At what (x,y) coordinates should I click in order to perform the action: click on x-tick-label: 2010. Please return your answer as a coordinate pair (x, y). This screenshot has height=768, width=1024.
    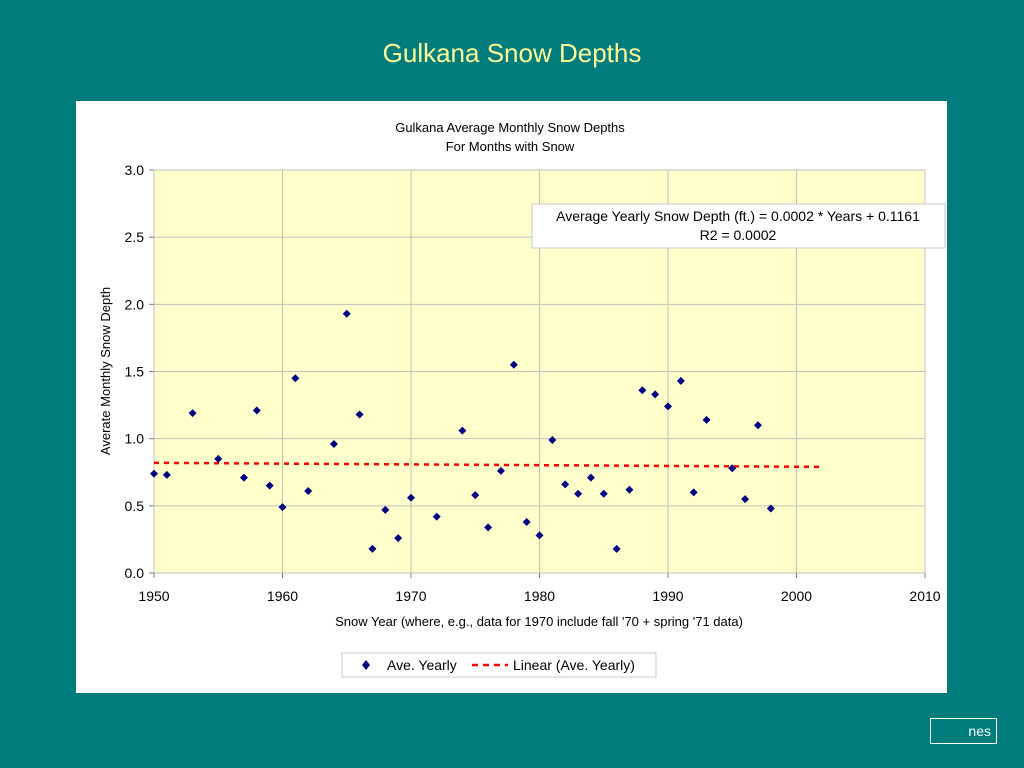
    Looking at the image, I should click on (924, 596).